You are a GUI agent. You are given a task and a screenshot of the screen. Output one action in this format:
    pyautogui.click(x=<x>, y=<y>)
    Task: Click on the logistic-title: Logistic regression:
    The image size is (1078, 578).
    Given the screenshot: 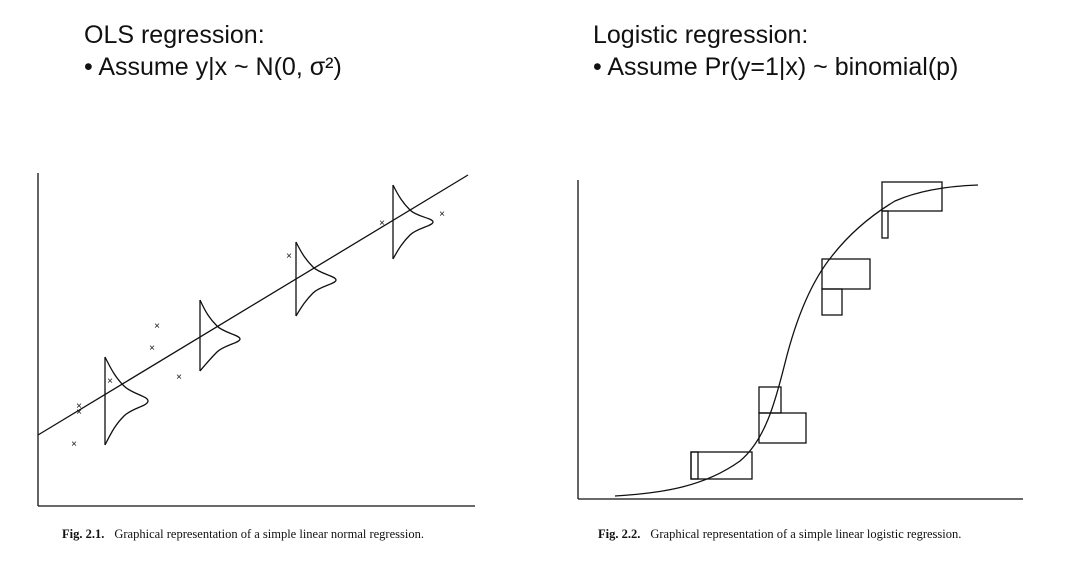 What is the action you would take?
    pyautogui.click(x=701, y=35)
    